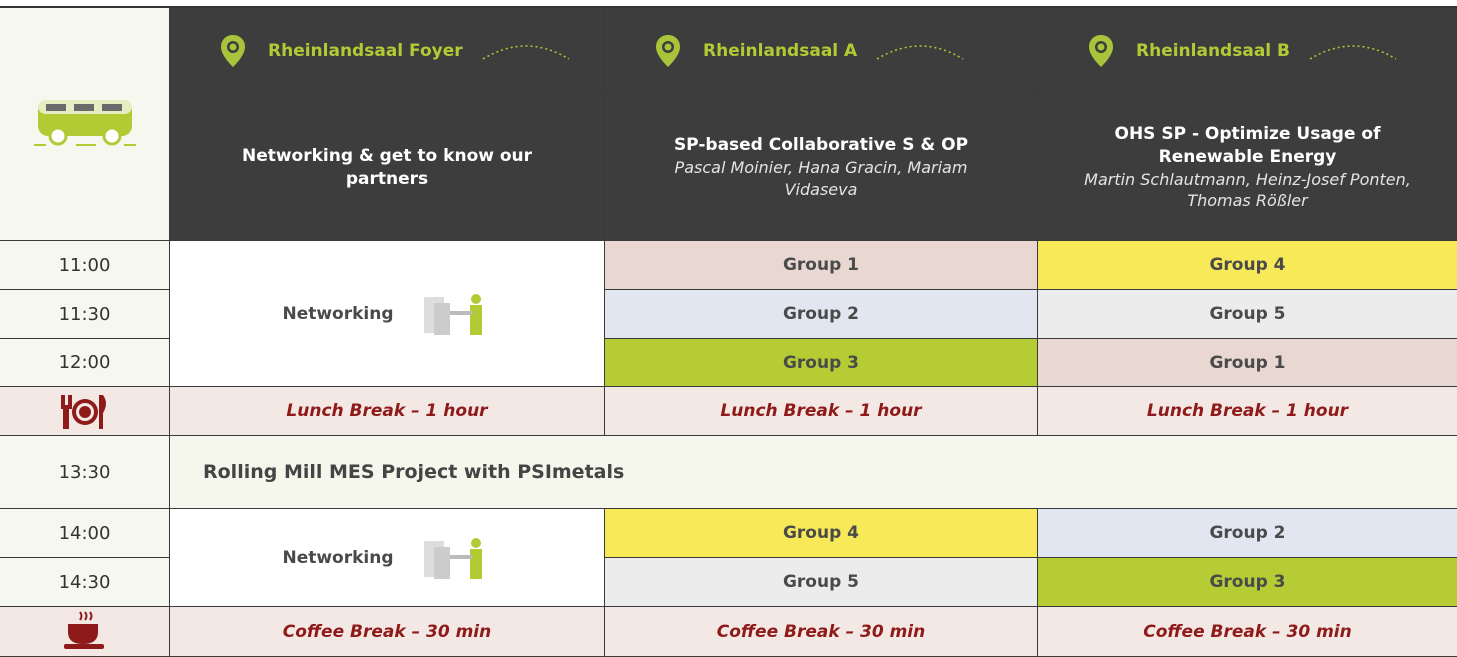 The width and height of the screenshot is (1457, 657). I want to click on time-cell: 12:00, so click(85, 363).